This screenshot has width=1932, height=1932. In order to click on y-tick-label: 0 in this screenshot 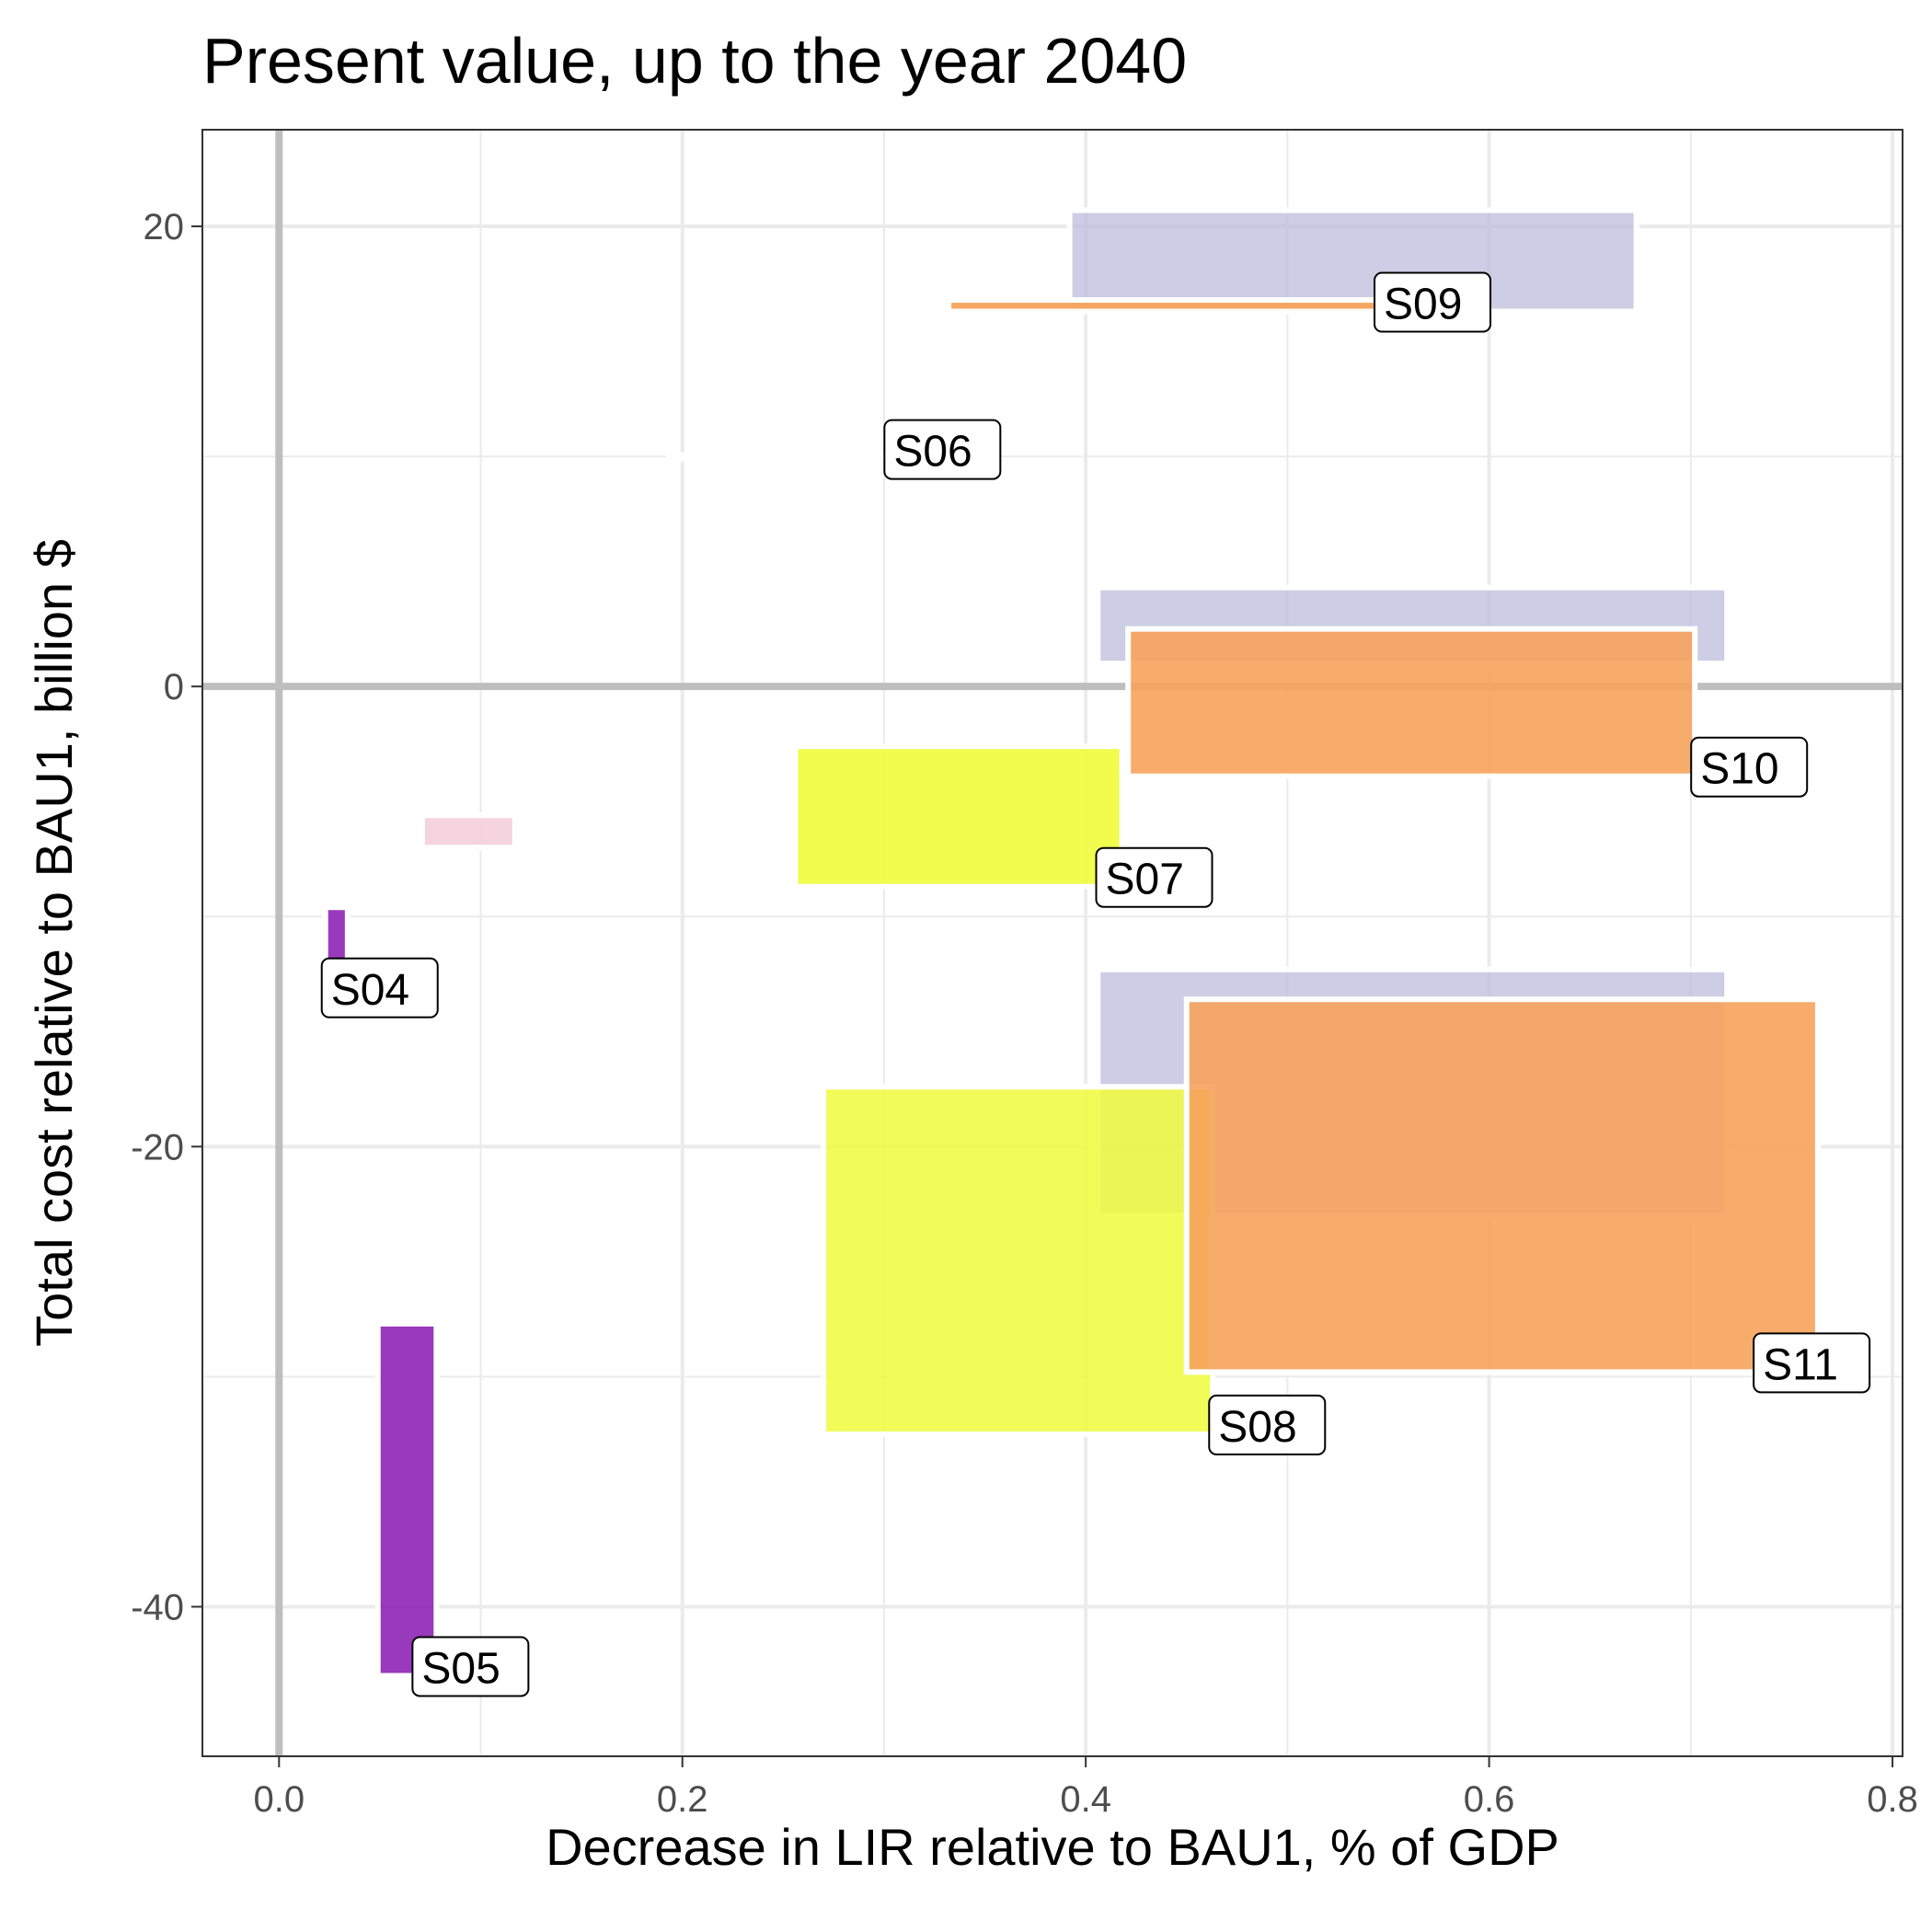, I will do `click(174, 687)`.